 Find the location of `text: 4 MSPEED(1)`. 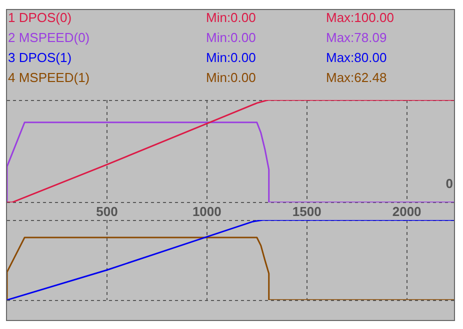

text: 4 MSPEED(1) is located at coordinates (49, 78).